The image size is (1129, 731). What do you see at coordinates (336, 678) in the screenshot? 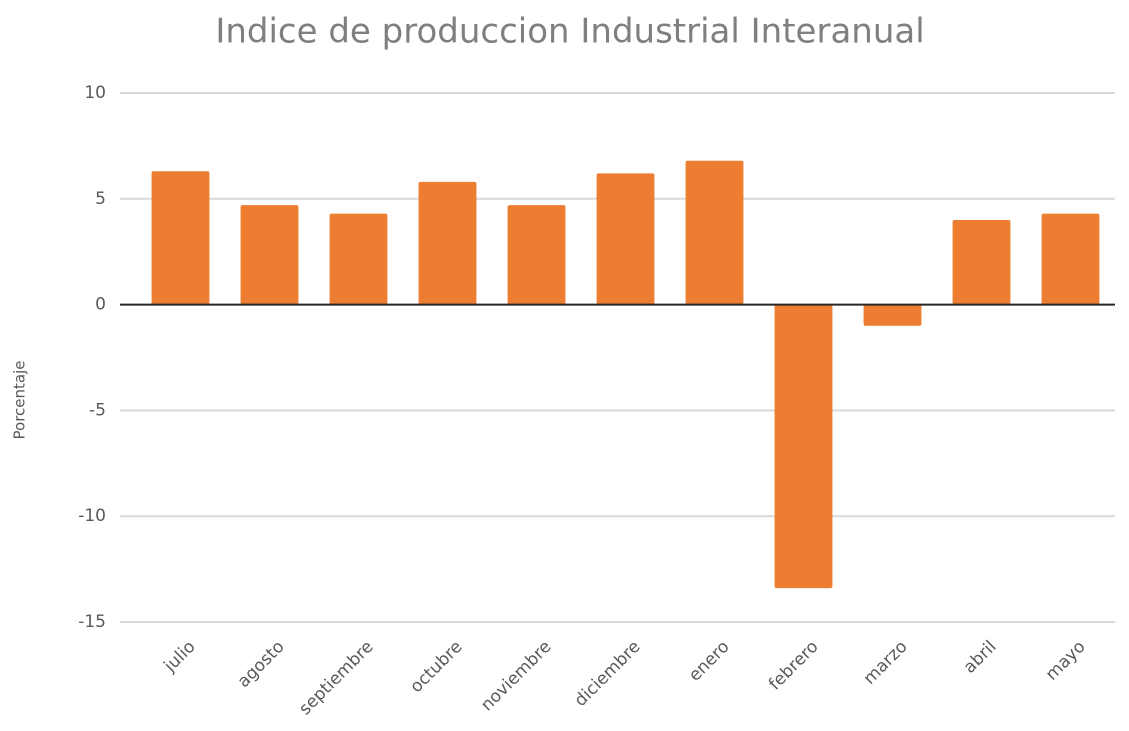
I see `x-tick-label: septiembre` at bounding box center [336, 678].